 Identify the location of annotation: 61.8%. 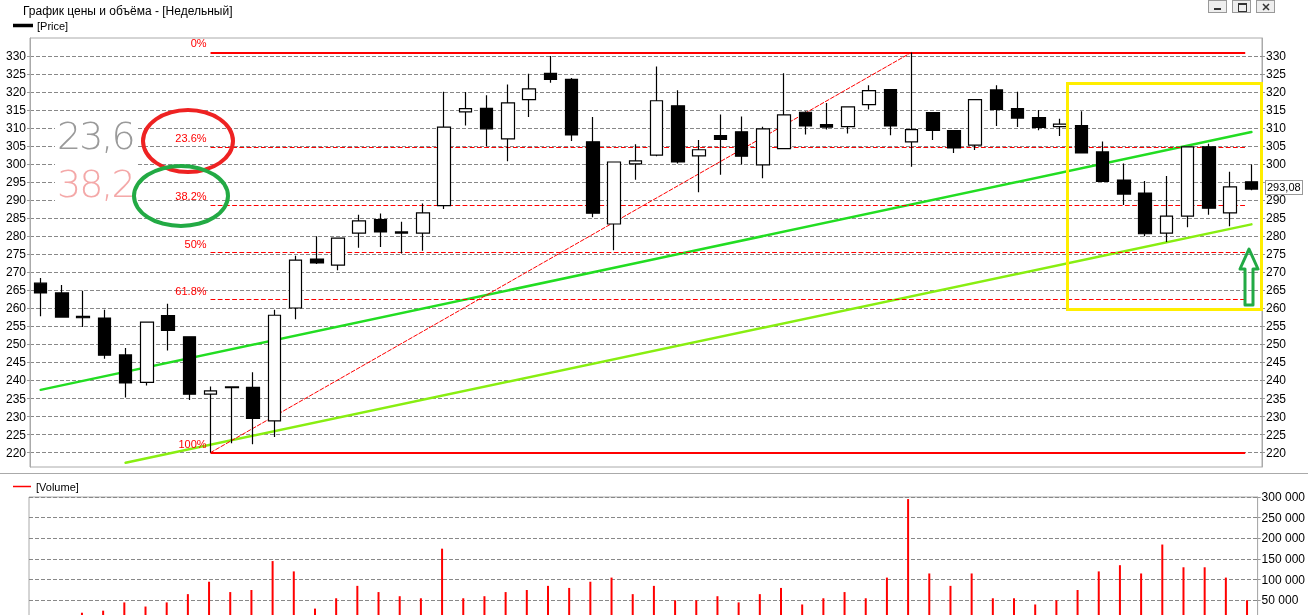
(190, 291).